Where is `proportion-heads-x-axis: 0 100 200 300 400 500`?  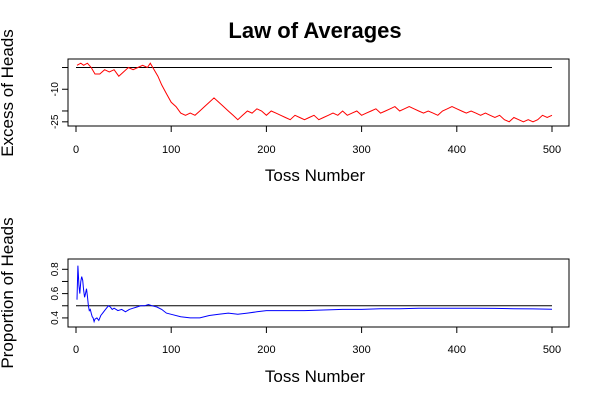 proportion-heads-x-axis: 0 100 200 300 400 500 is located at coordinates (317, 341).